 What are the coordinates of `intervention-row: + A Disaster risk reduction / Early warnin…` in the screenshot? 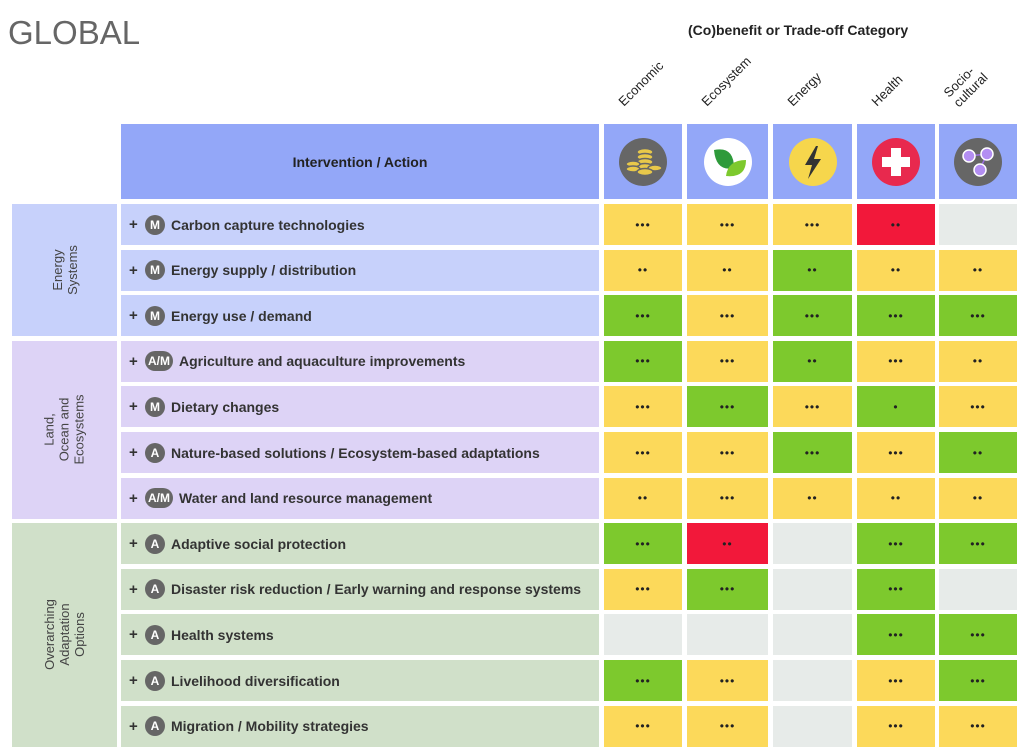 It's located at (360, 589).